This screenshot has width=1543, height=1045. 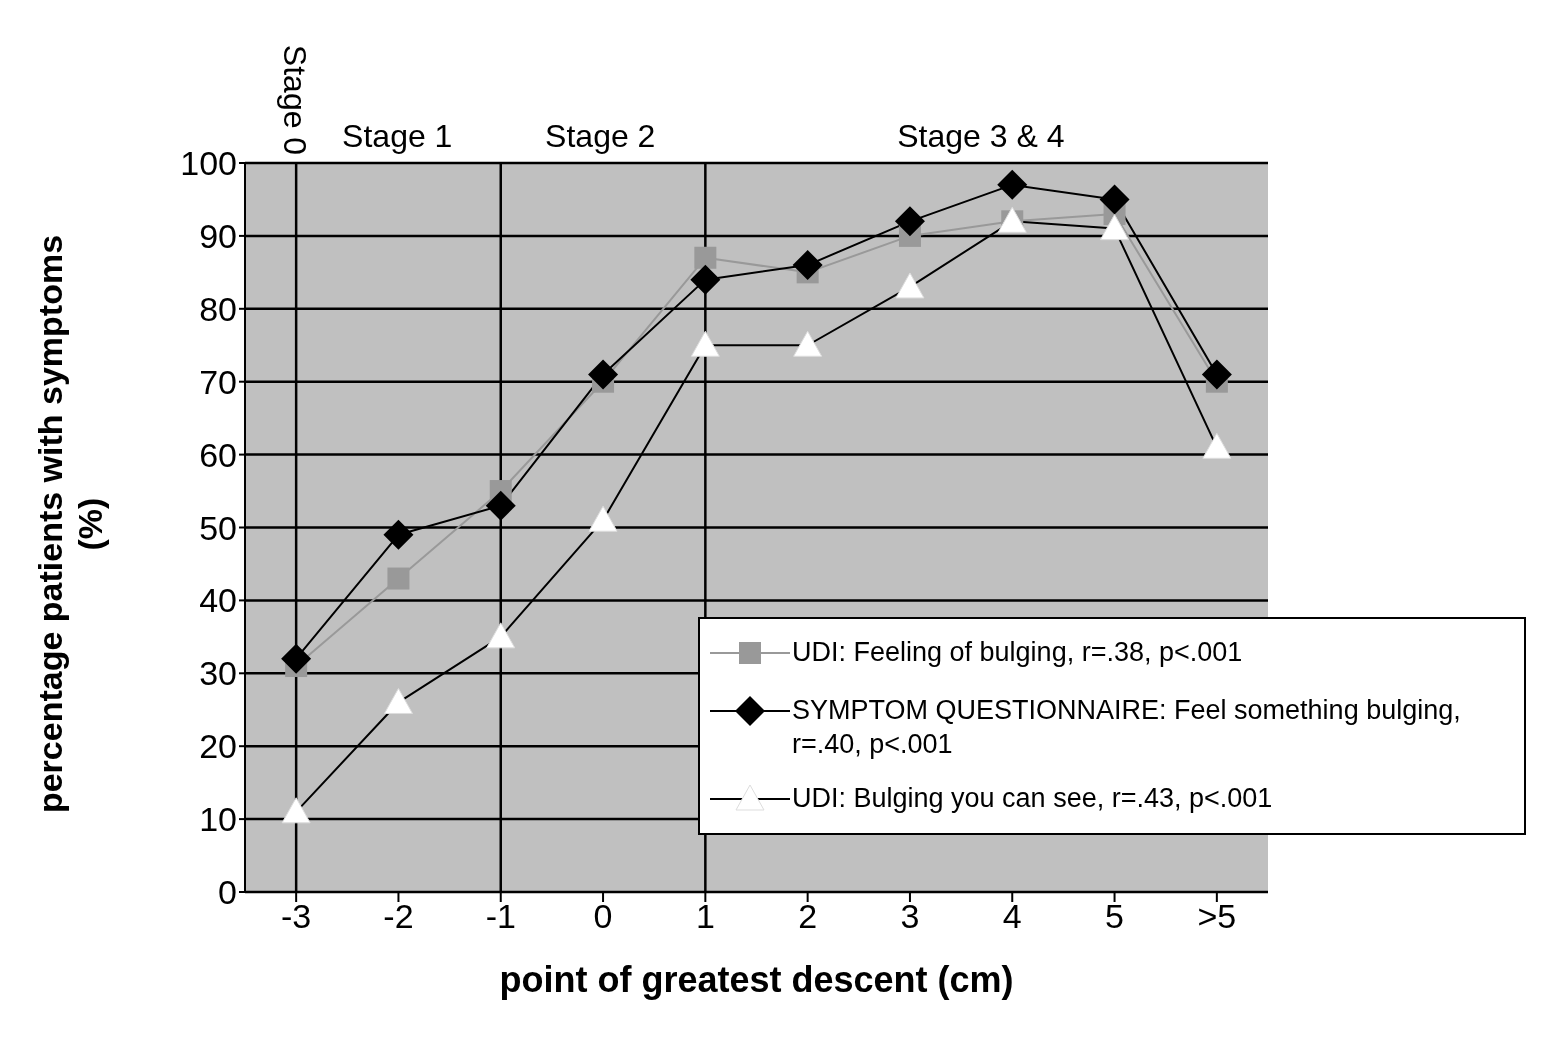 What do you see at coordinates (70, 524) in the screenshot?
I see `y-axis-title: percentage patients with symptoms (%)` at bounding box center [70, 524].